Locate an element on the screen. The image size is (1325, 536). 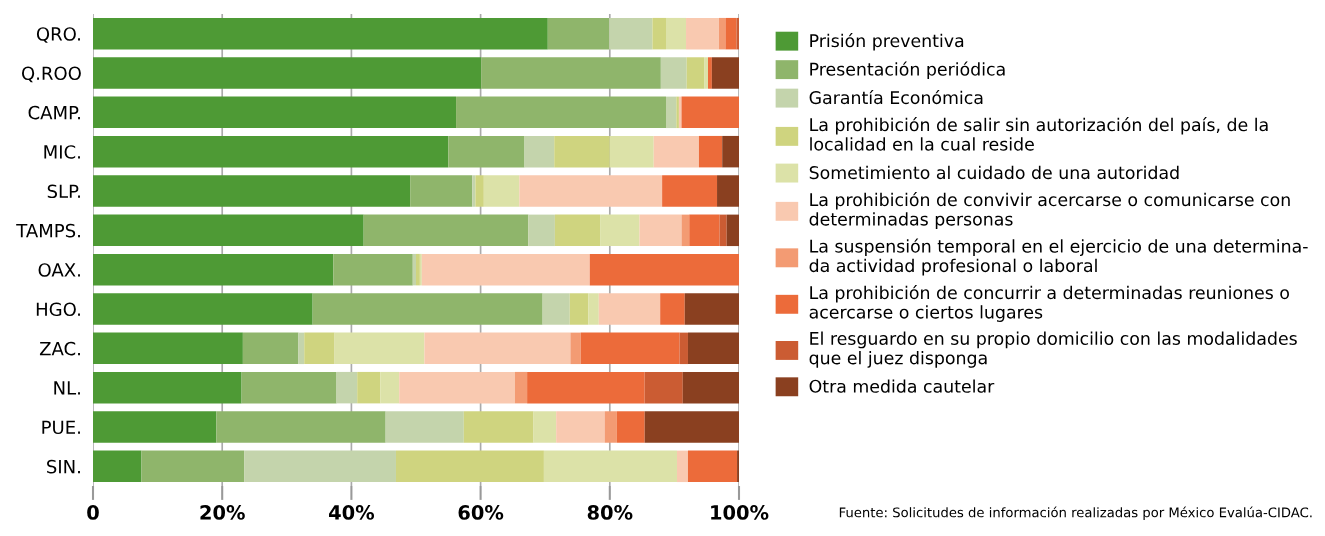
y-tick-label: NL. is located at coordinates (67, 388).